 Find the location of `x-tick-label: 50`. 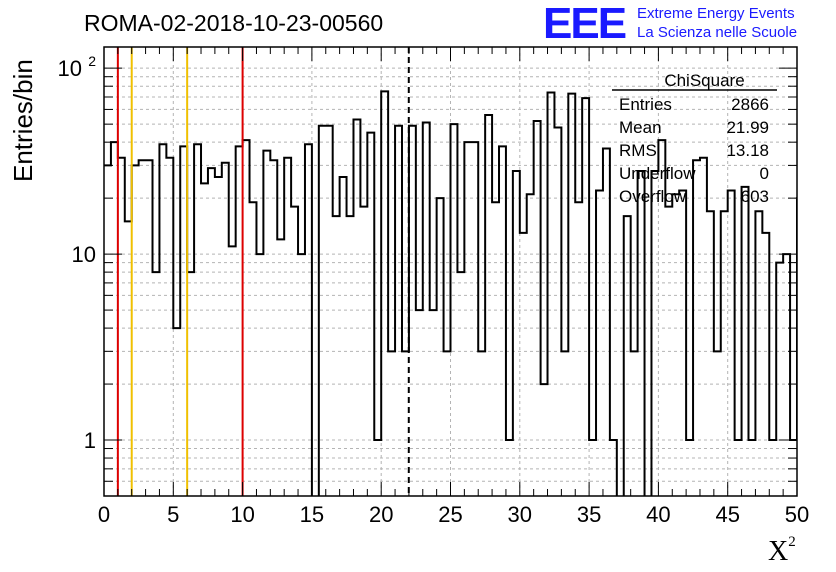

x-tick-label: 50 is located at coordinates (797, 514).